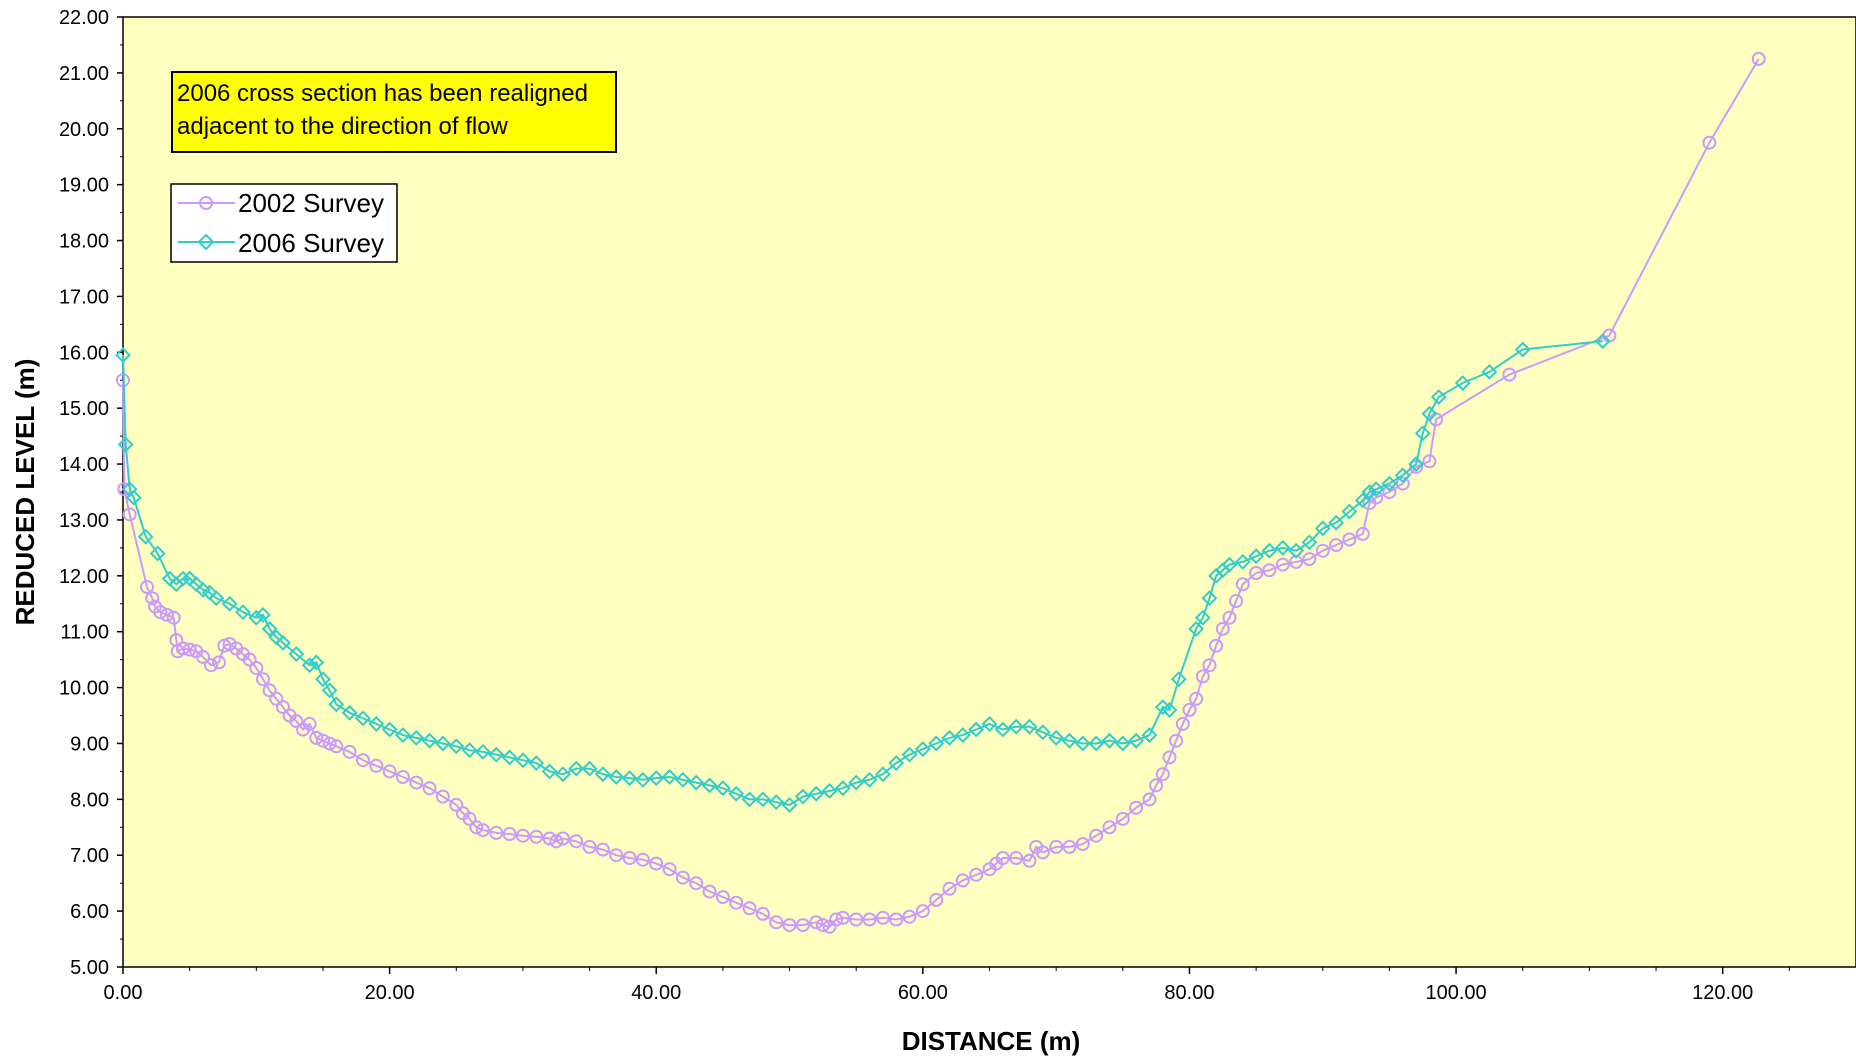 Image resolution: width=1856 pixels, height=1056 pixels. I want to click on y-tick-label: 8.00, so click(89, 800).